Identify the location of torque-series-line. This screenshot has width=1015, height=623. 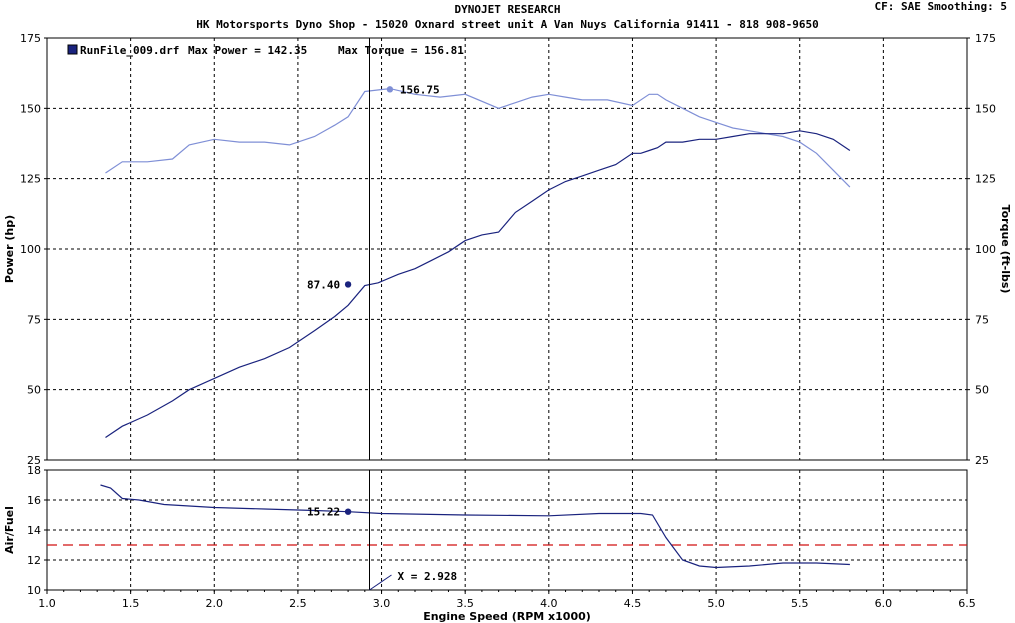
(478, 137).